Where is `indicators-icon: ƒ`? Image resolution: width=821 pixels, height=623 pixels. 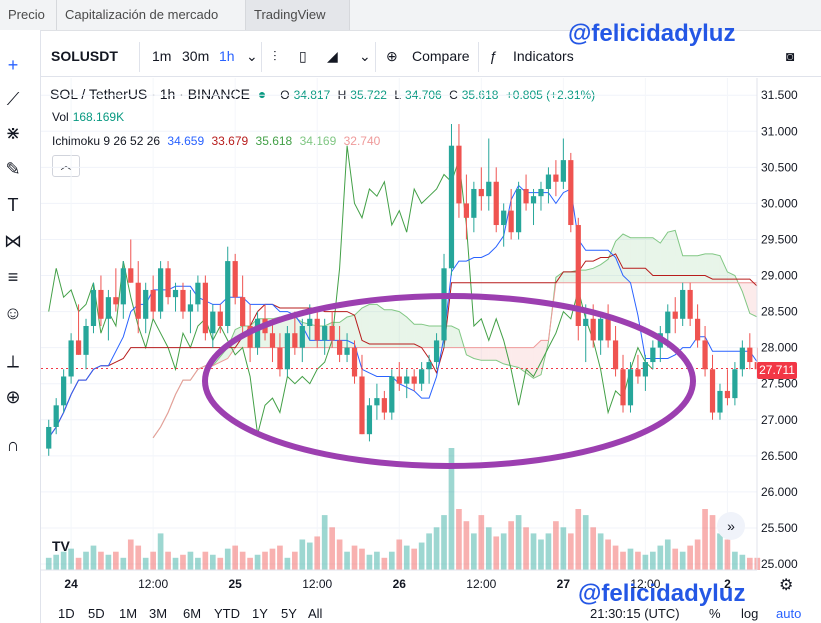
indicators-icon: ƒ is located at coordinates (493, 56).